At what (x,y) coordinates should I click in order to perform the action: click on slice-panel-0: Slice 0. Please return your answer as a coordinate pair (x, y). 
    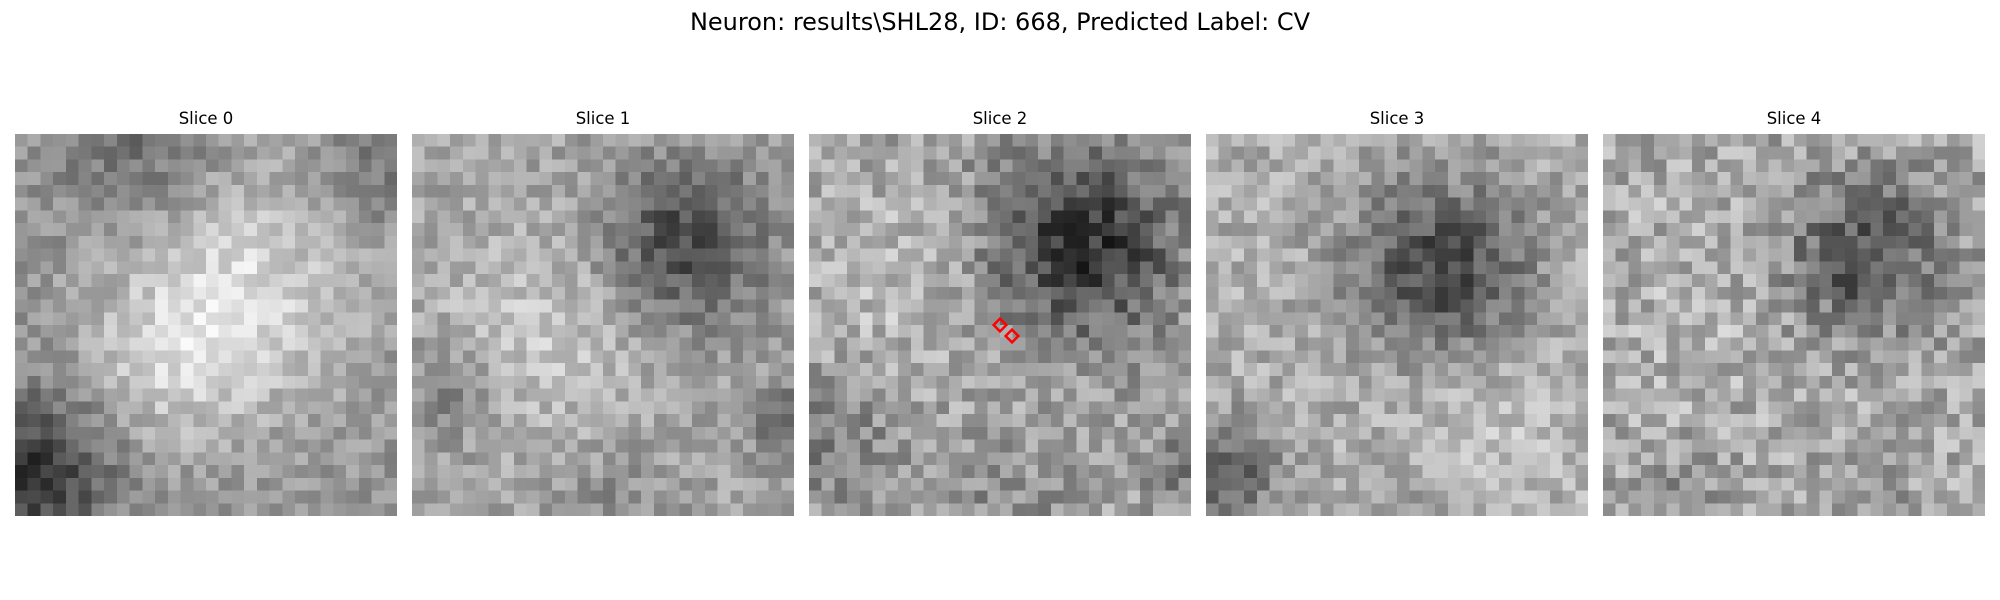
    Looking at the image, I should click on (206, 312).